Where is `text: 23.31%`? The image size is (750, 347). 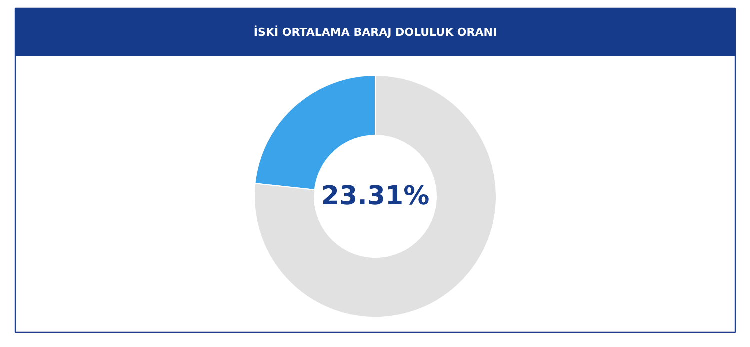 text: 23.31% is located at coordinates (375, 197).